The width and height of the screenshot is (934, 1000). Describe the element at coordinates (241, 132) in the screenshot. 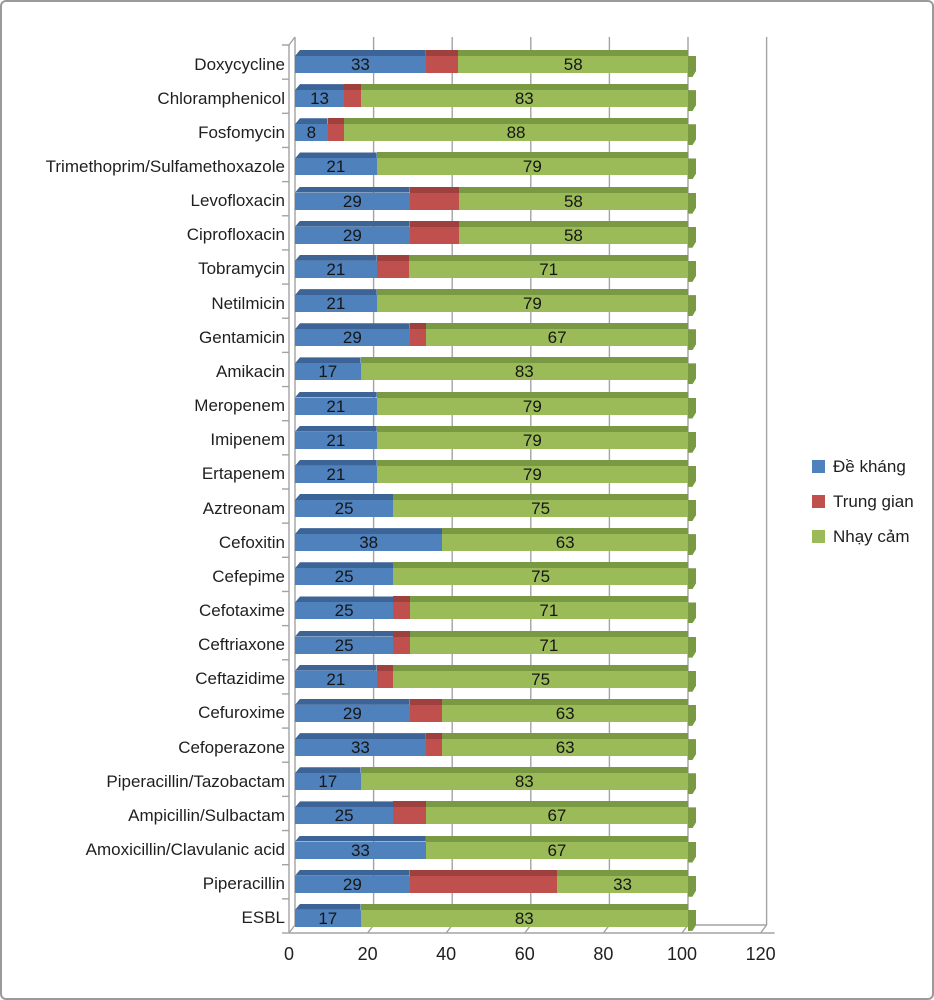

I see `category-label: Fosfomycin` at that location.